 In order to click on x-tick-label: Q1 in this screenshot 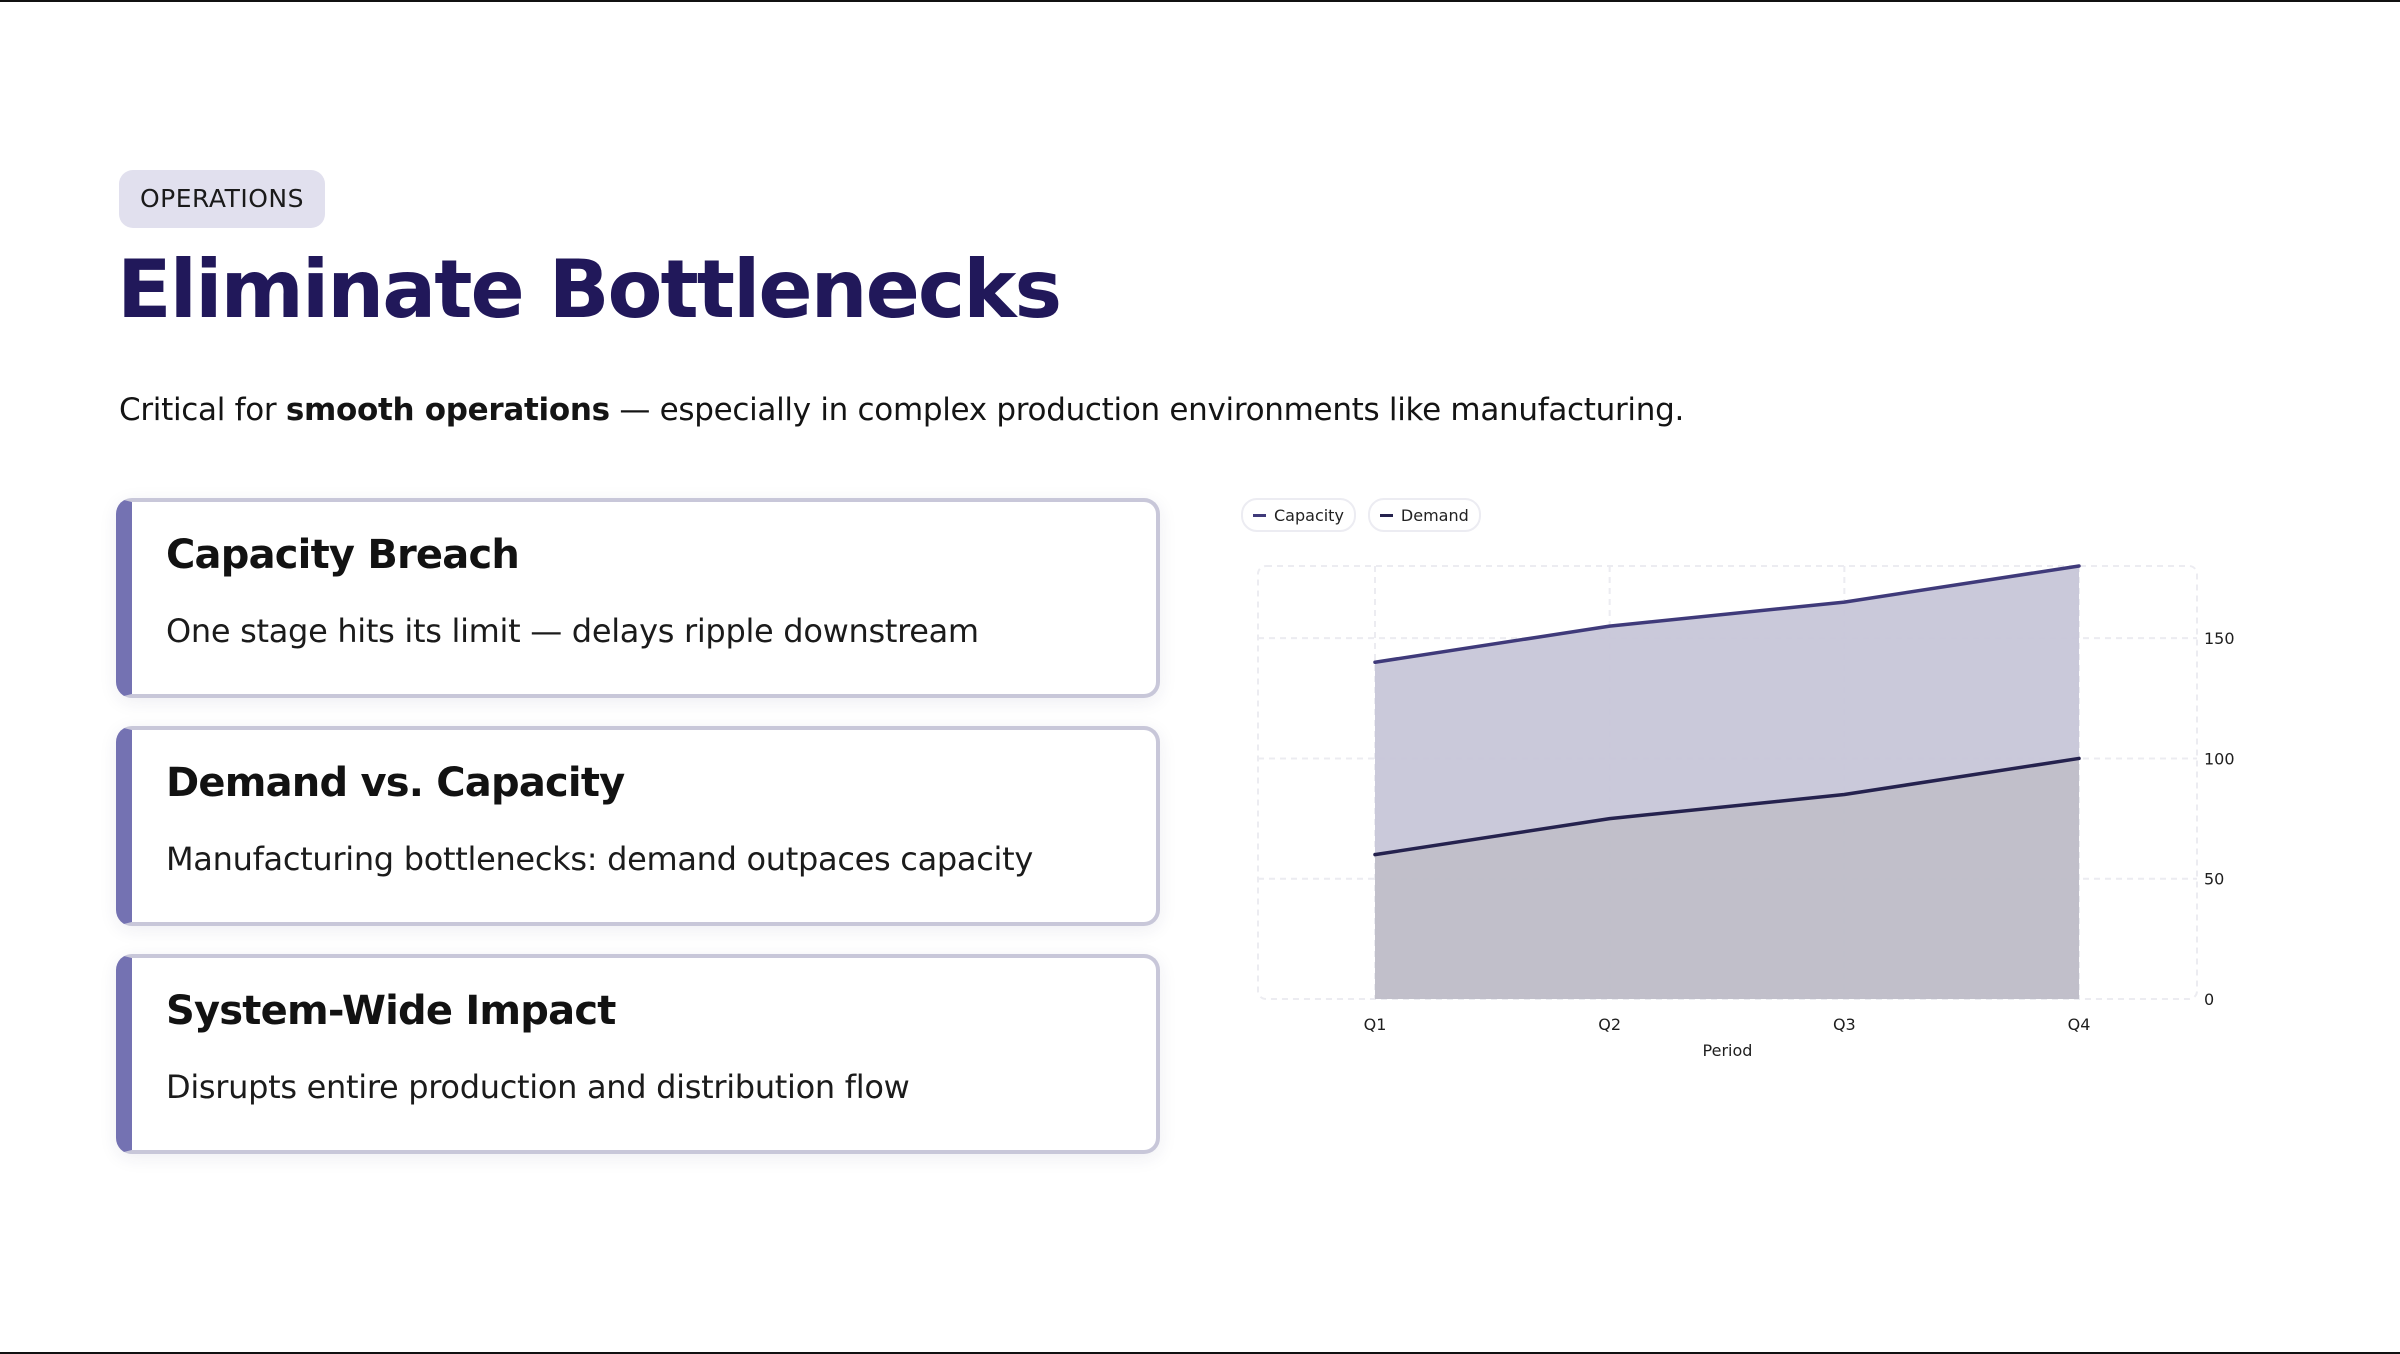, I will do `click(1375, 1024)`.